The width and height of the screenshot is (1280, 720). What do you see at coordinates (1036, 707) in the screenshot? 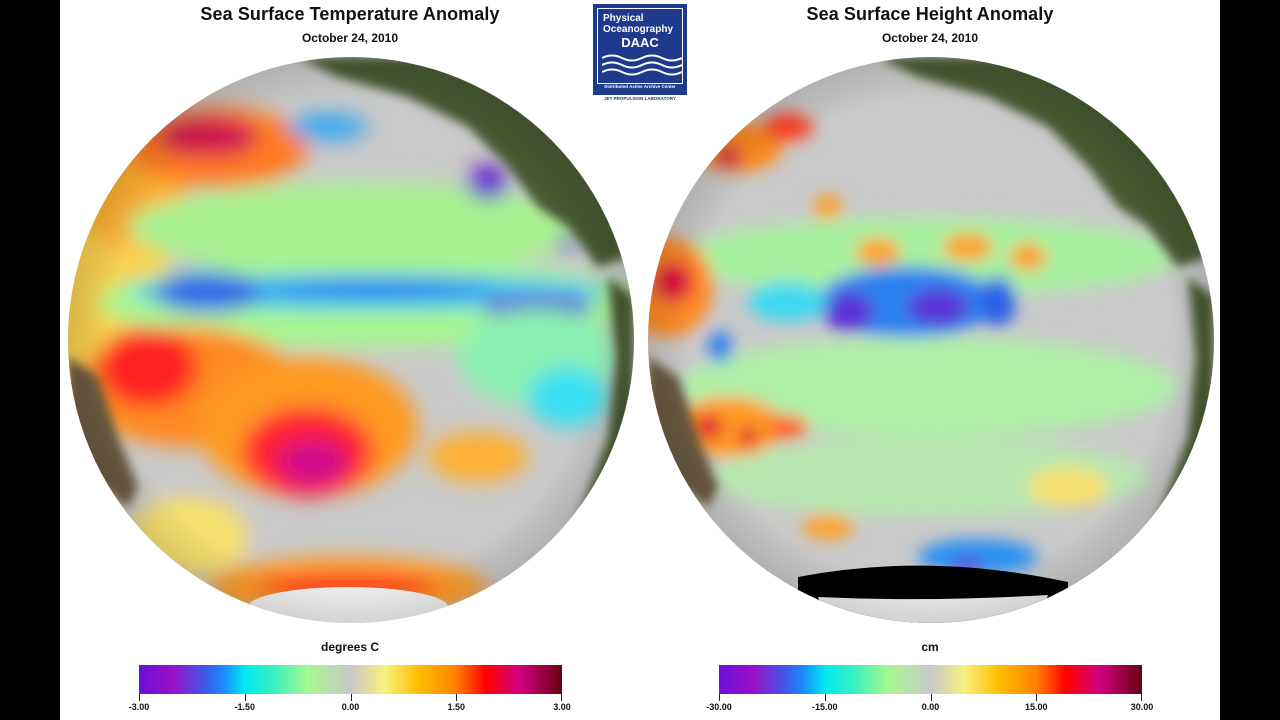
I see `ssh-tick-label: 15.00` at bounding box center [1036, 707].